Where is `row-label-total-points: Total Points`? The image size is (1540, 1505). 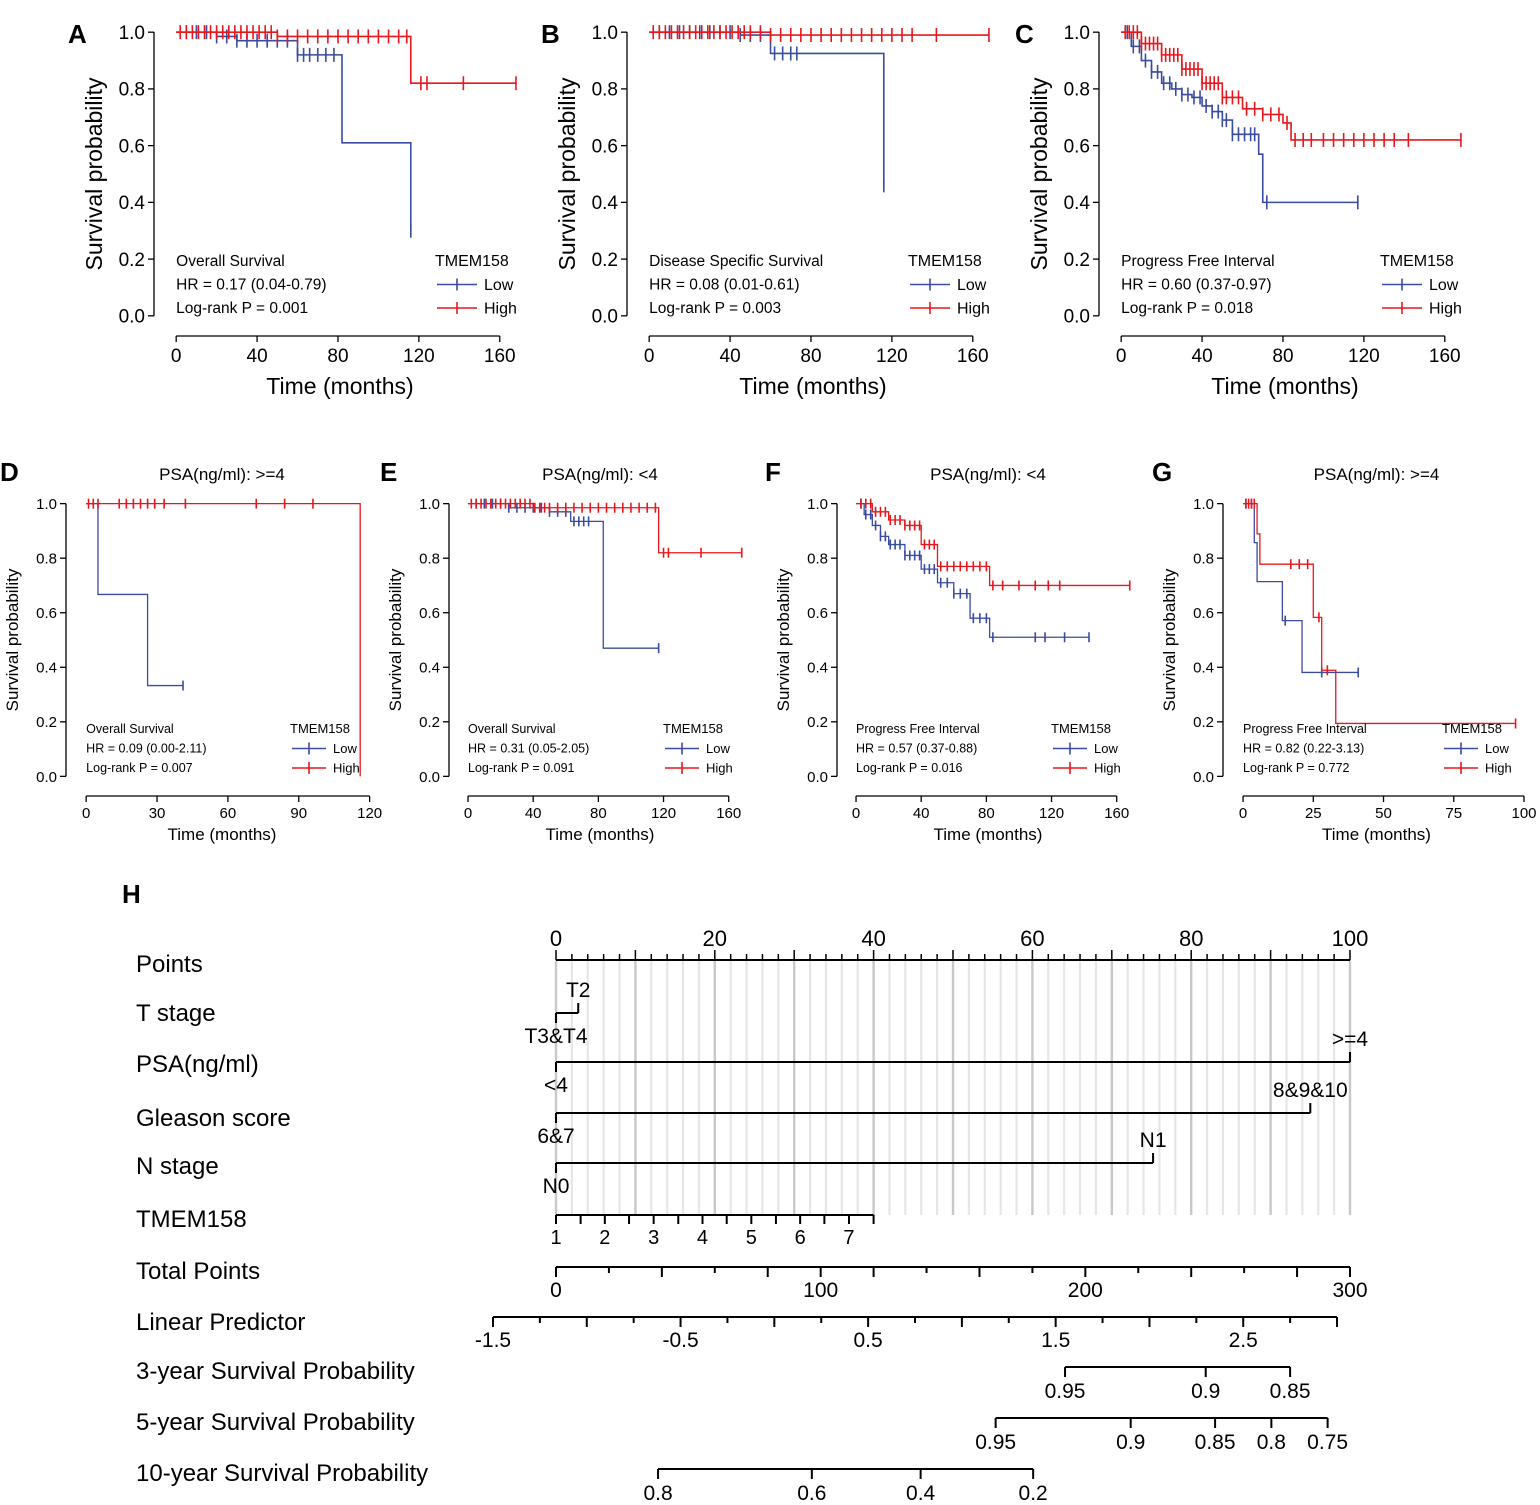
row-label-total-points: Total Points is located at coordinates (198, 1271).